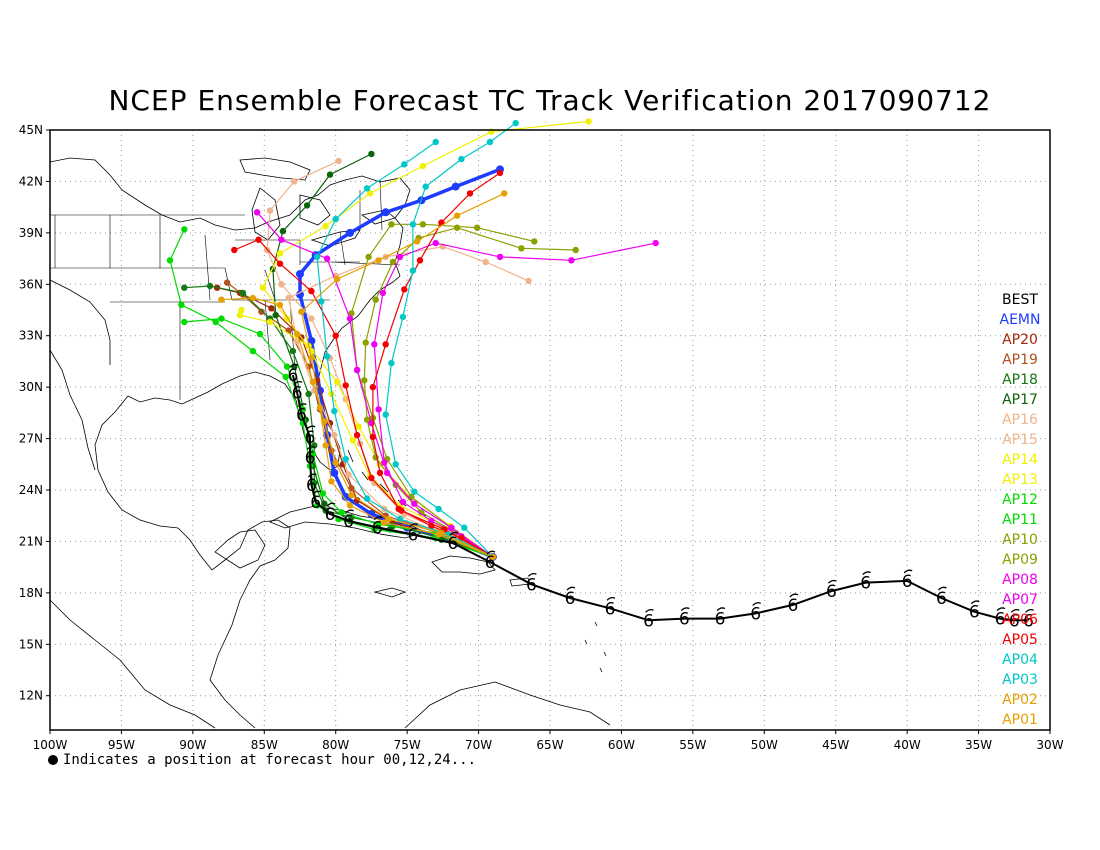 Image resolution: width=1100 pixels, height=850 pixels. What do you see at coordinates (31, 233) in the screenshot?
I see `y-tick-label: 39N` at bounding box center [31, 233].